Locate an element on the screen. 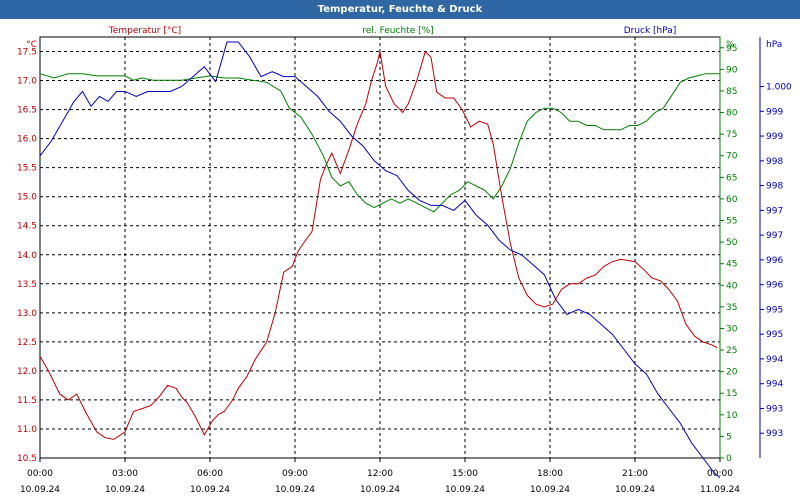  humidity-tick-label: 55 is located at coordinates (731, 222).